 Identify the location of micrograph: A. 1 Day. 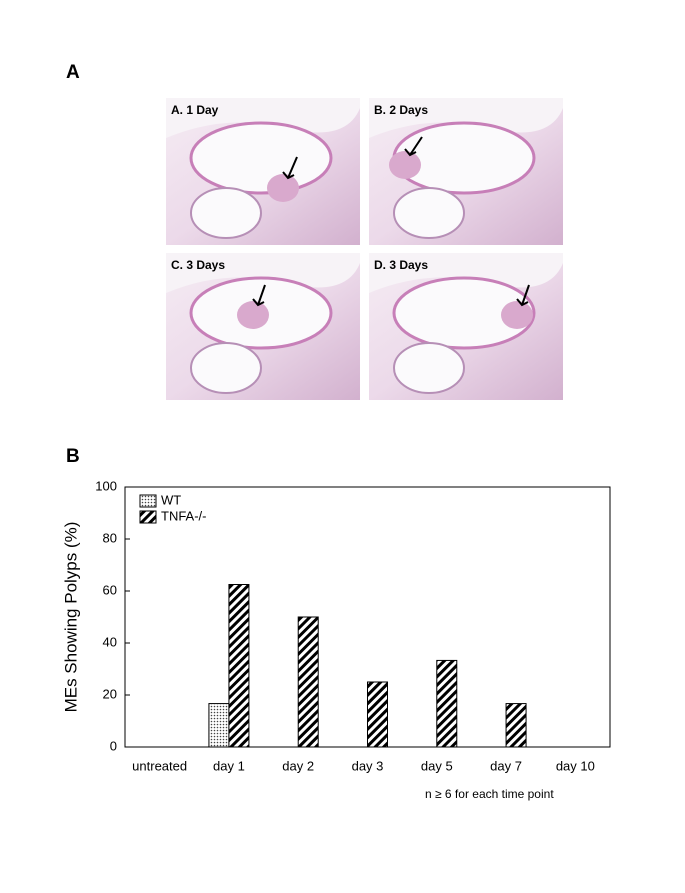
(263, 171).